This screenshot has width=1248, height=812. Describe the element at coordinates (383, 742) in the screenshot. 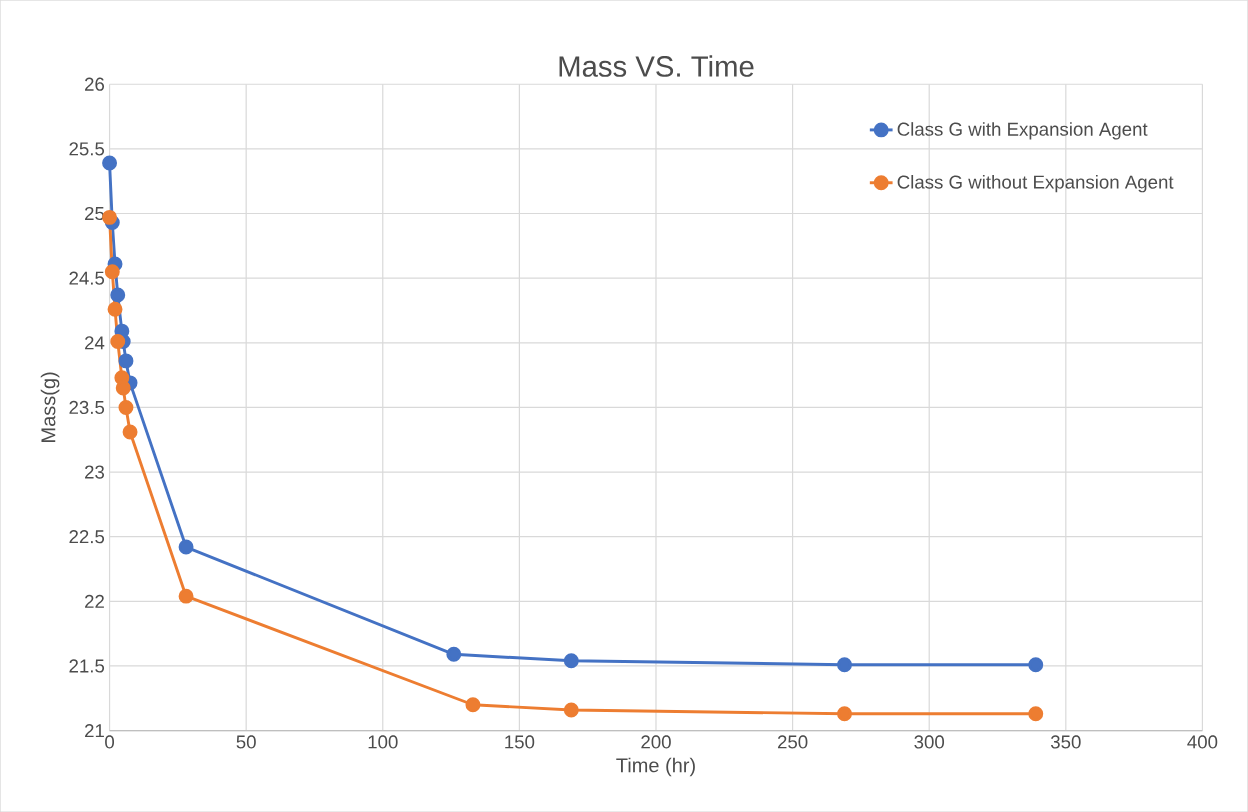

I see `x-tick-label: 100` at that location.